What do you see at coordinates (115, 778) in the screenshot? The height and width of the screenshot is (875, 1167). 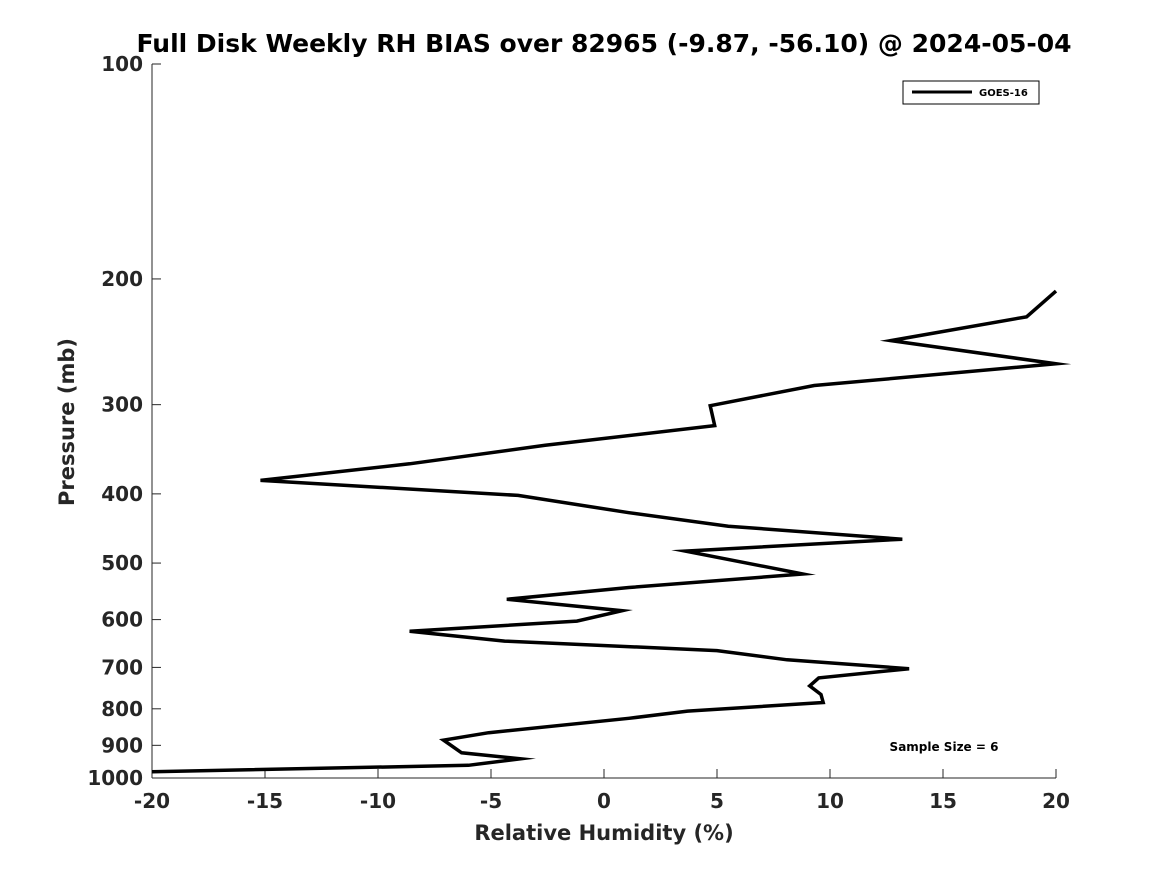 I see `y-tick-label: 1000` at bounding box center [115, 778].